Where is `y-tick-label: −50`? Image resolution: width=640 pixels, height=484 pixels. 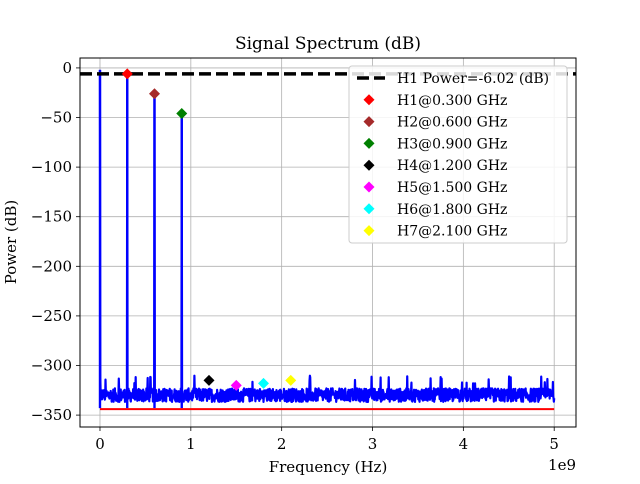
y-tick-label: −50 is located at coordinates (56, 118).